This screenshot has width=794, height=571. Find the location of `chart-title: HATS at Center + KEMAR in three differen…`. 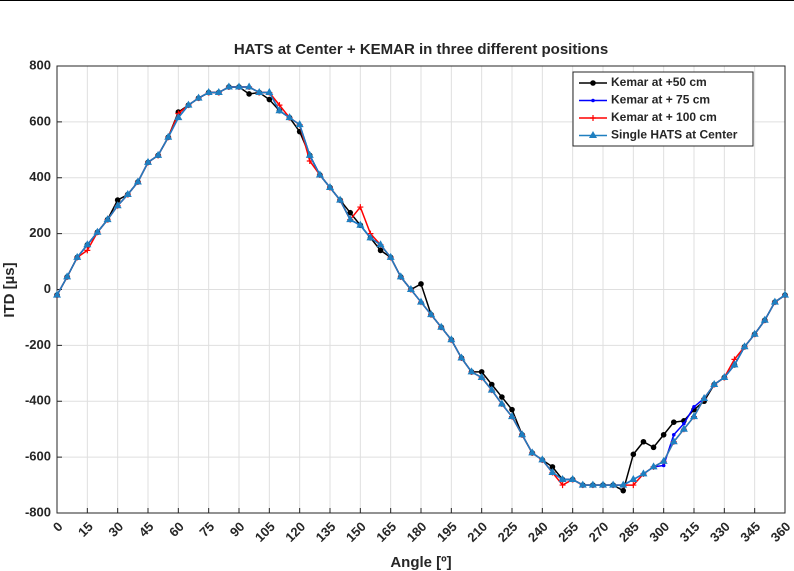

chart-title: HATS at Center + KEMAR in three differen… is located at coordinates (421, 49).